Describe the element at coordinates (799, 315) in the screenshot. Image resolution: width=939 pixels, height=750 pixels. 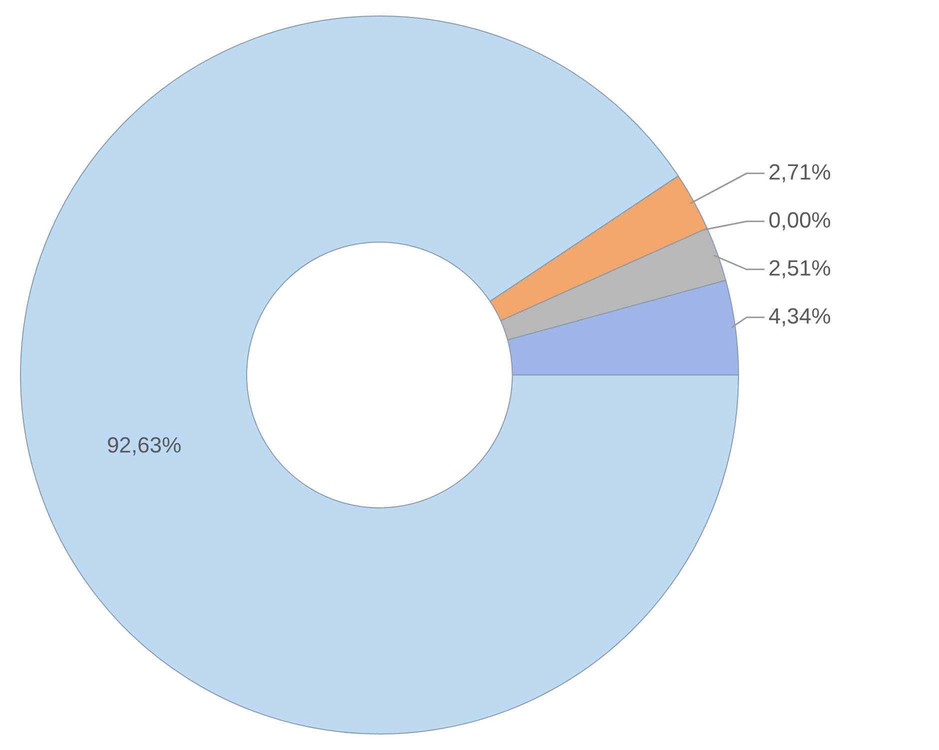
I see `data-label: 4,34%` at that location.